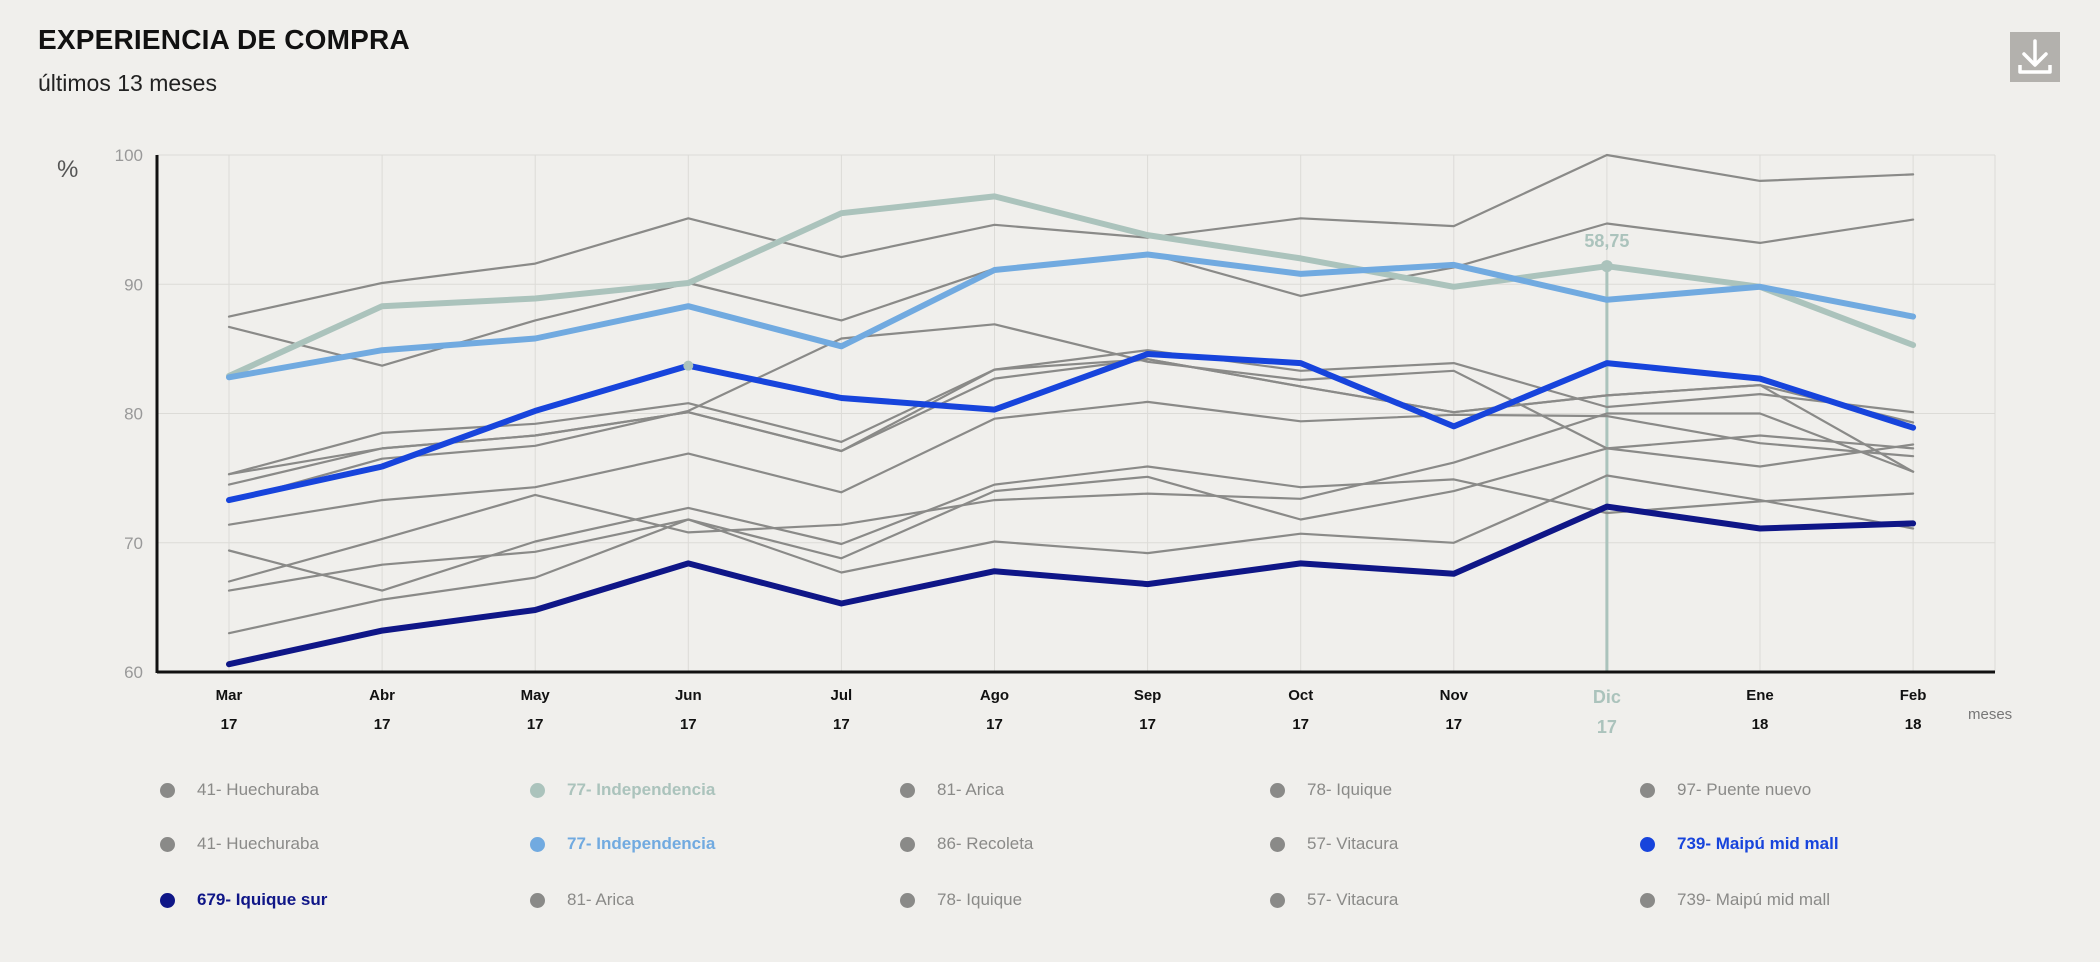 Image resolution: width=2100 pixels, height=962 pixels. Describe the element at coordinates (1744, 789) in the screenshot. I see `legend-label: 97- Puente nuevo` at that location.